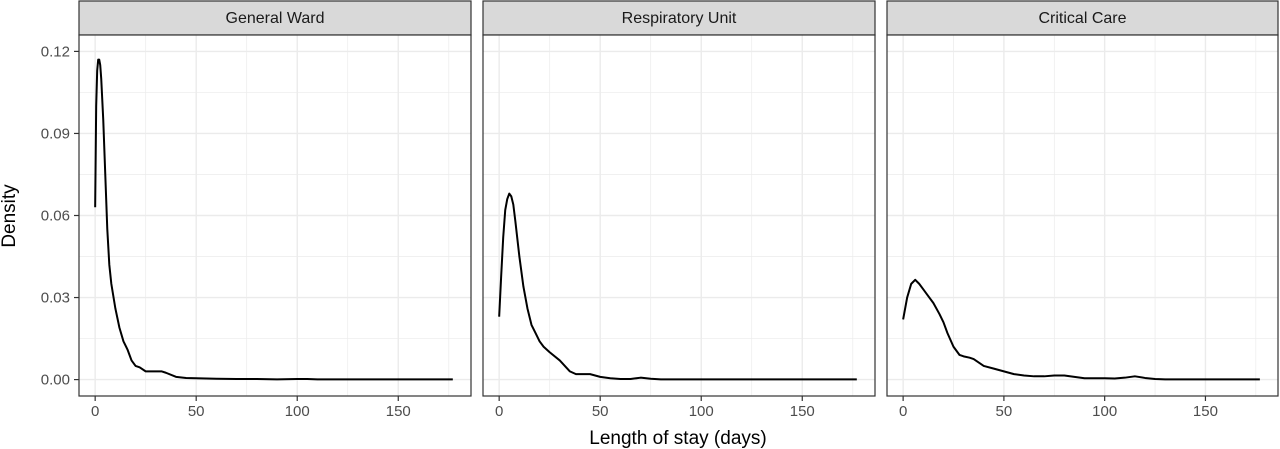 The height and width of the screenshot is (449, 1280). What do you see at coordinates (55, 51) in the screenshot?
I see `y-tick-label: 0.12` at bounding box center [55, 51].